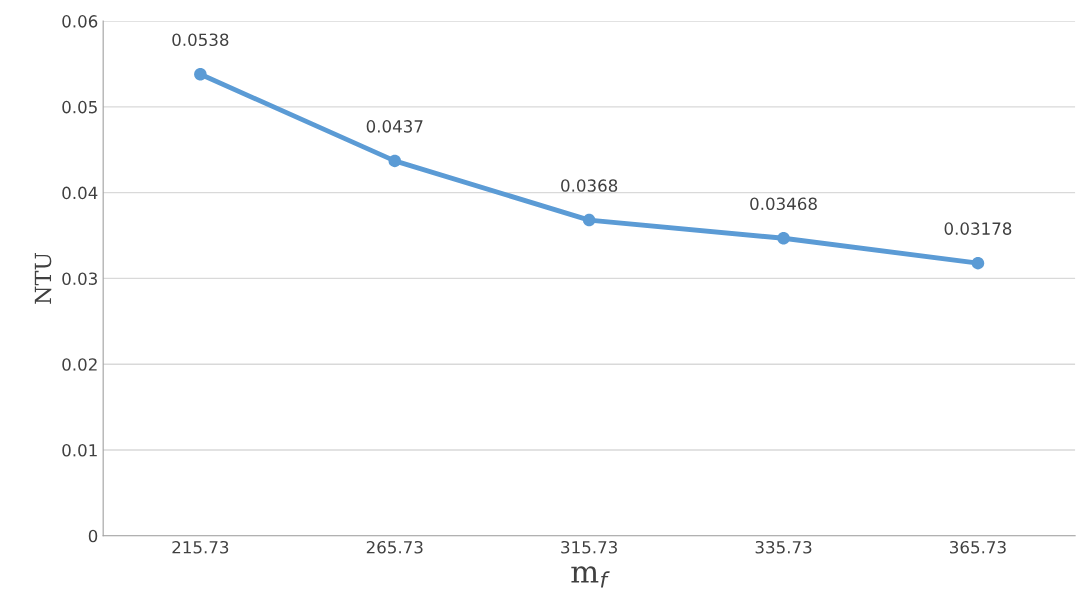 The height and width of the screenshot is (602, 1086). What do you see at coordinates (978, 547) in the screenshot?
I see `x-tick-label: 365.73` at bounding box center [978, 547].